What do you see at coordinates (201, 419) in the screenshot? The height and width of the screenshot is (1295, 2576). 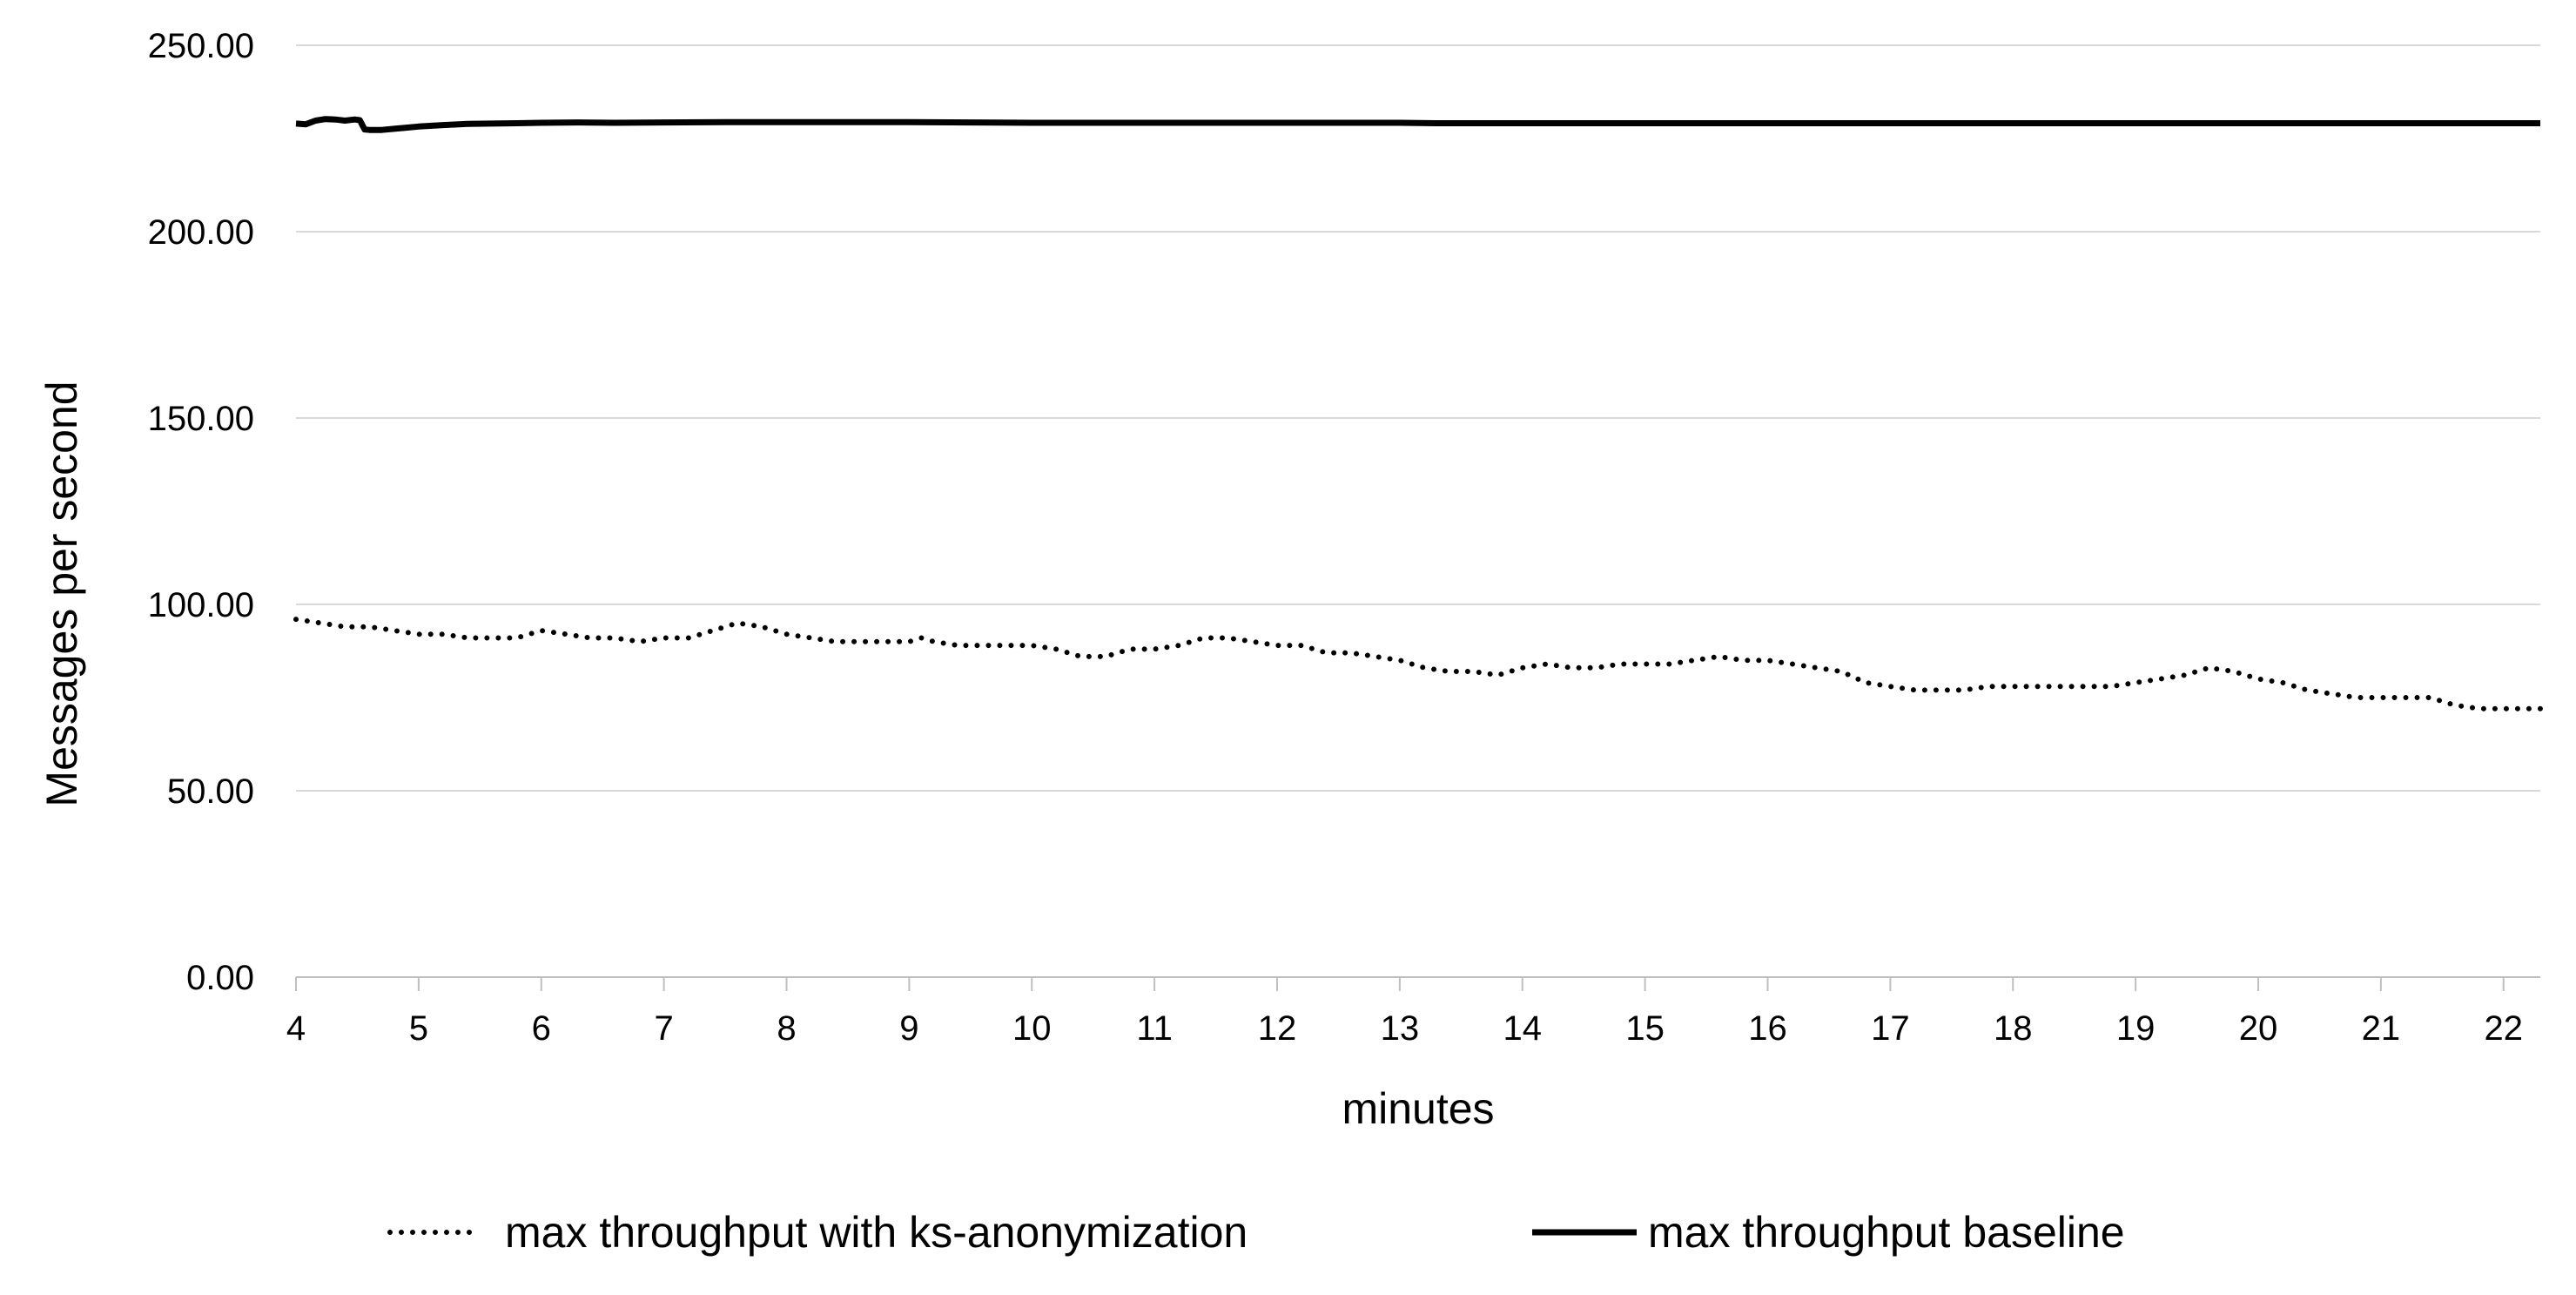 I see `y-tick-label: 150.00` at bounding box center [201, 419].